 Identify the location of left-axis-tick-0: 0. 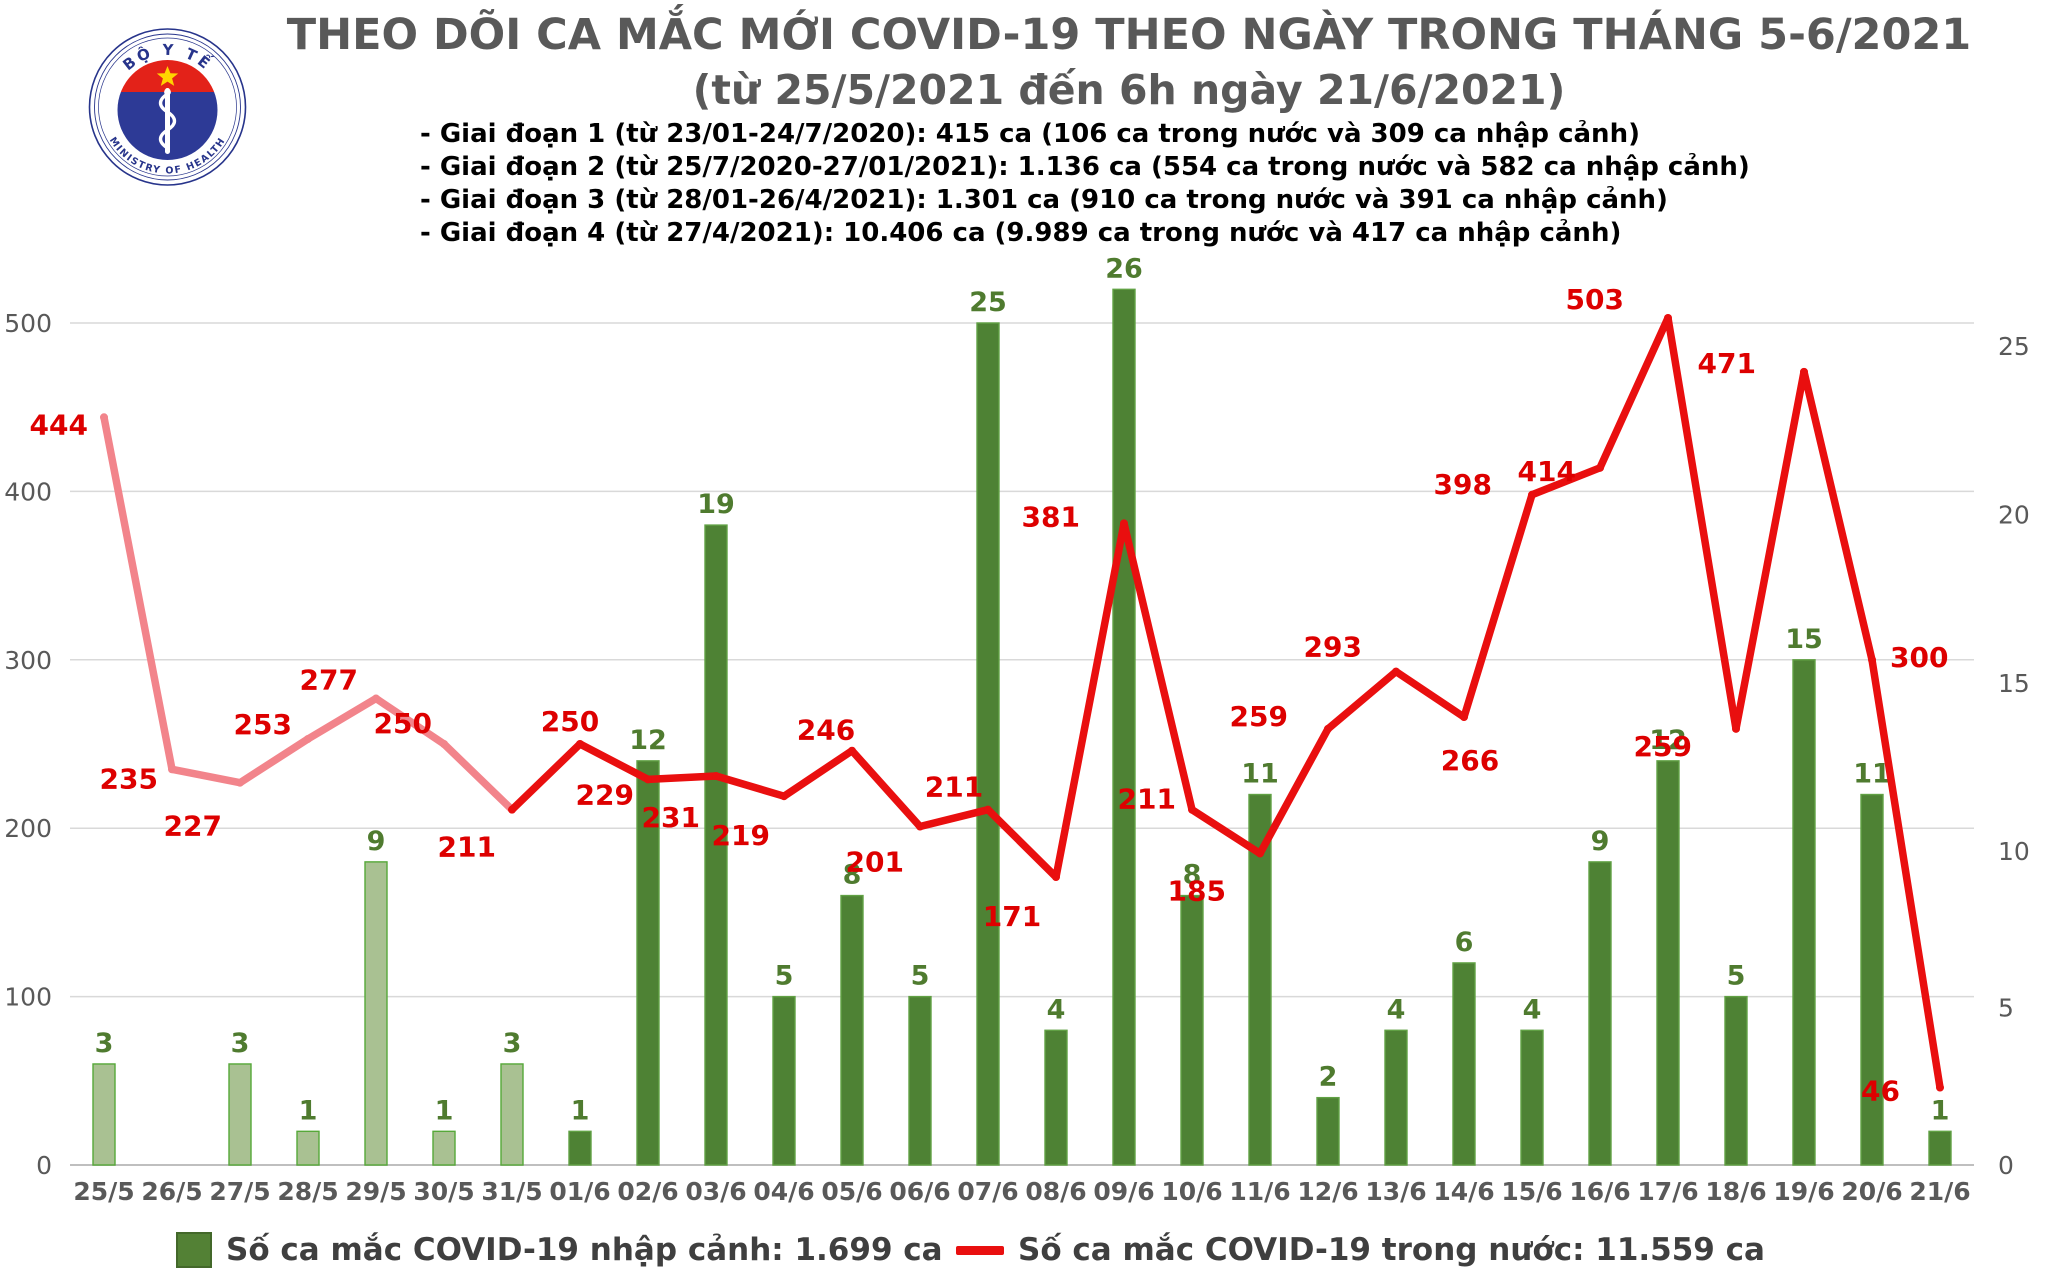
(44, 1165).